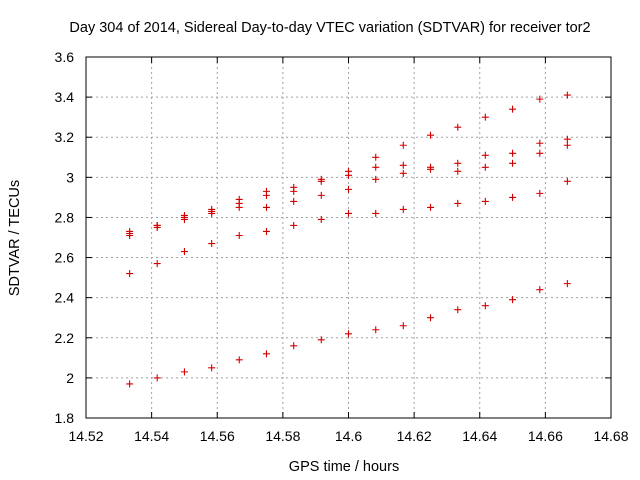 This screenshot has height=480, width=640. I want to click on y-tick-label: 3.2, so click(65, 137).